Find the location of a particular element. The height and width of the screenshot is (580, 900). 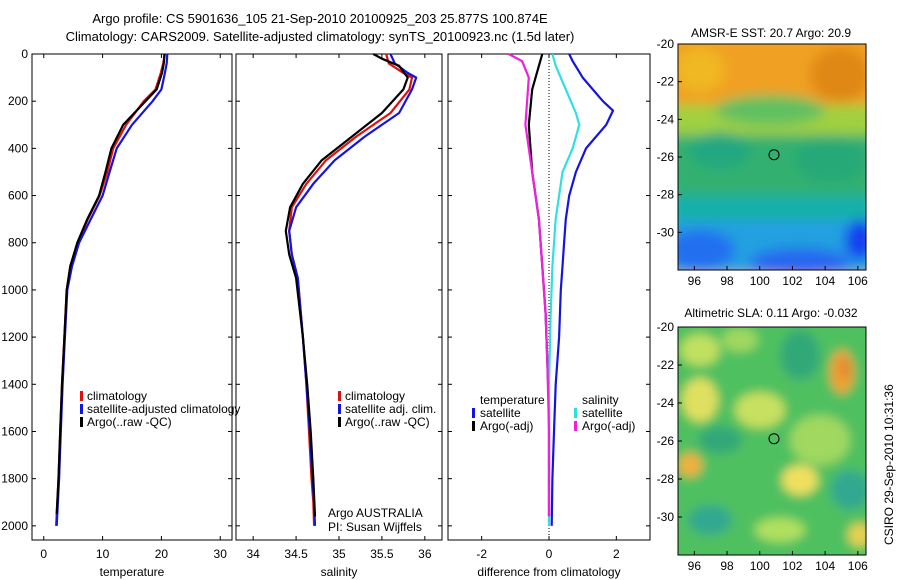

sst-heatmap is located at coordinates (772, 157).